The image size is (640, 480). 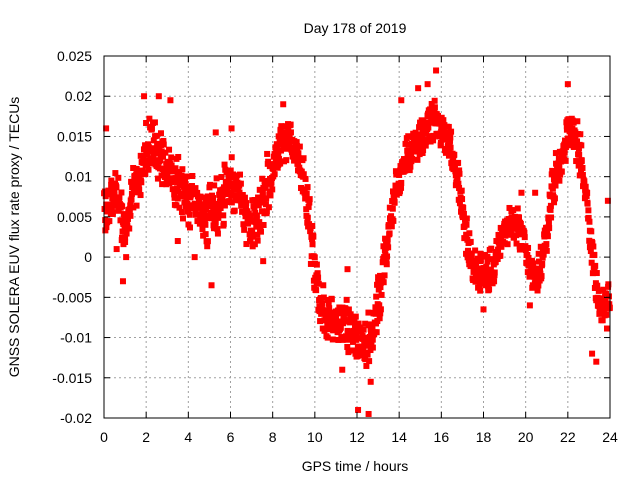 What do you see at coordinates (399, 437) in the screenshot?
I see `x-tick-label: 14` at bounding box center [399, 437].